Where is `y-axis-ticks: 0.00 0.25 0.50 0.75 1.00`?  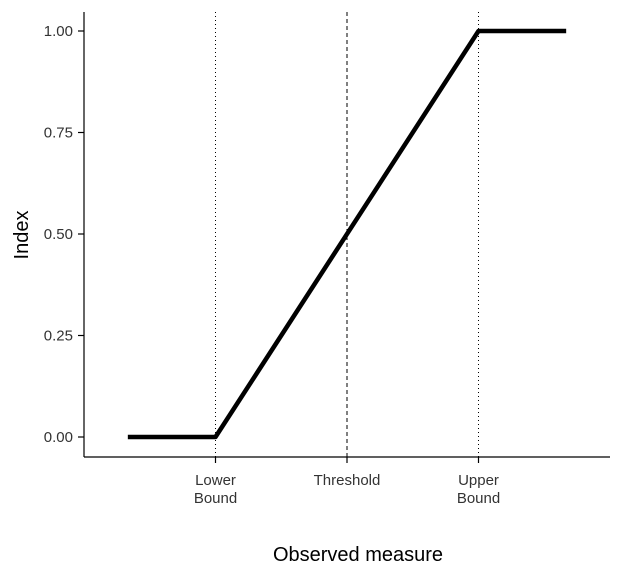 y-axis-ticks: 0.00 0.25 0.50 0.75 1.00 is located at coordinates (64, 234).